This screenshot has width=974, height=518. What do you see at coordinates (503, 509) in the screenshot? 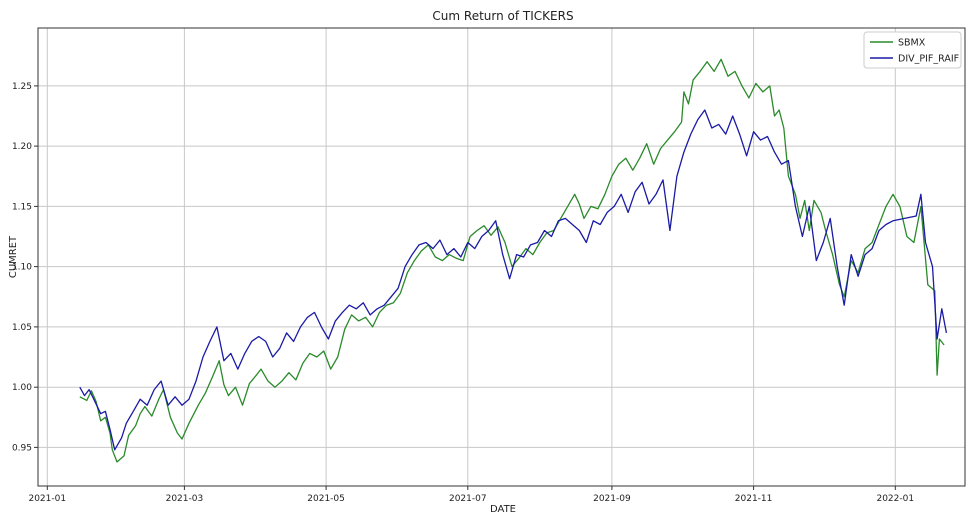
I see `x-axis-label: DATE` at bounding box center [503, 509].